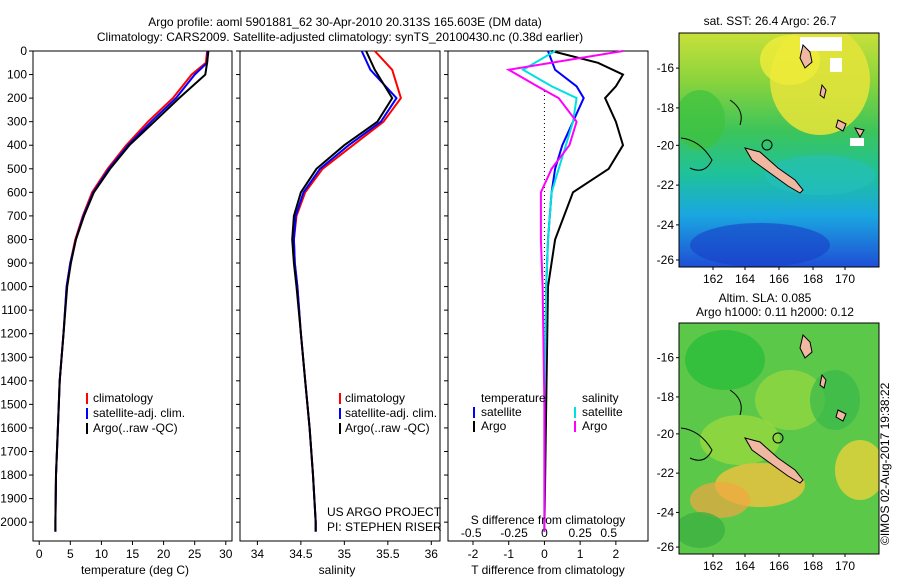 This screenshot has width=900, height=580. Describe the element at coordinates (775, 312) in the screenshot. I see `sla-map-title2: Argo h1000: 0.11 h2000: 0.12` at that location.